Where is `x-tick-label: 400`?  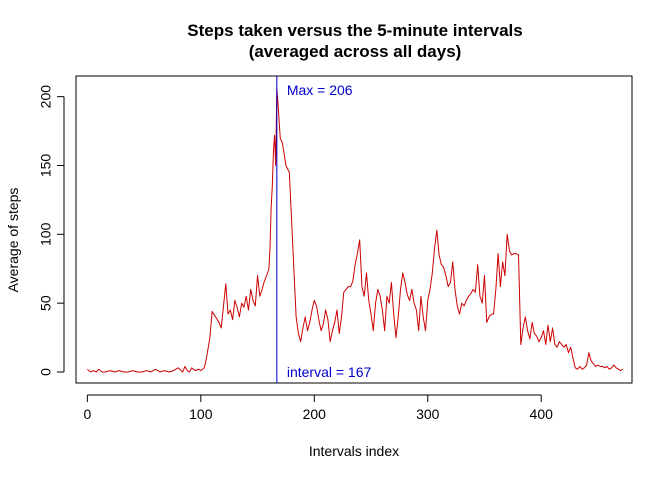
x-tick-label: 400 is located at coordinates (542, 414).